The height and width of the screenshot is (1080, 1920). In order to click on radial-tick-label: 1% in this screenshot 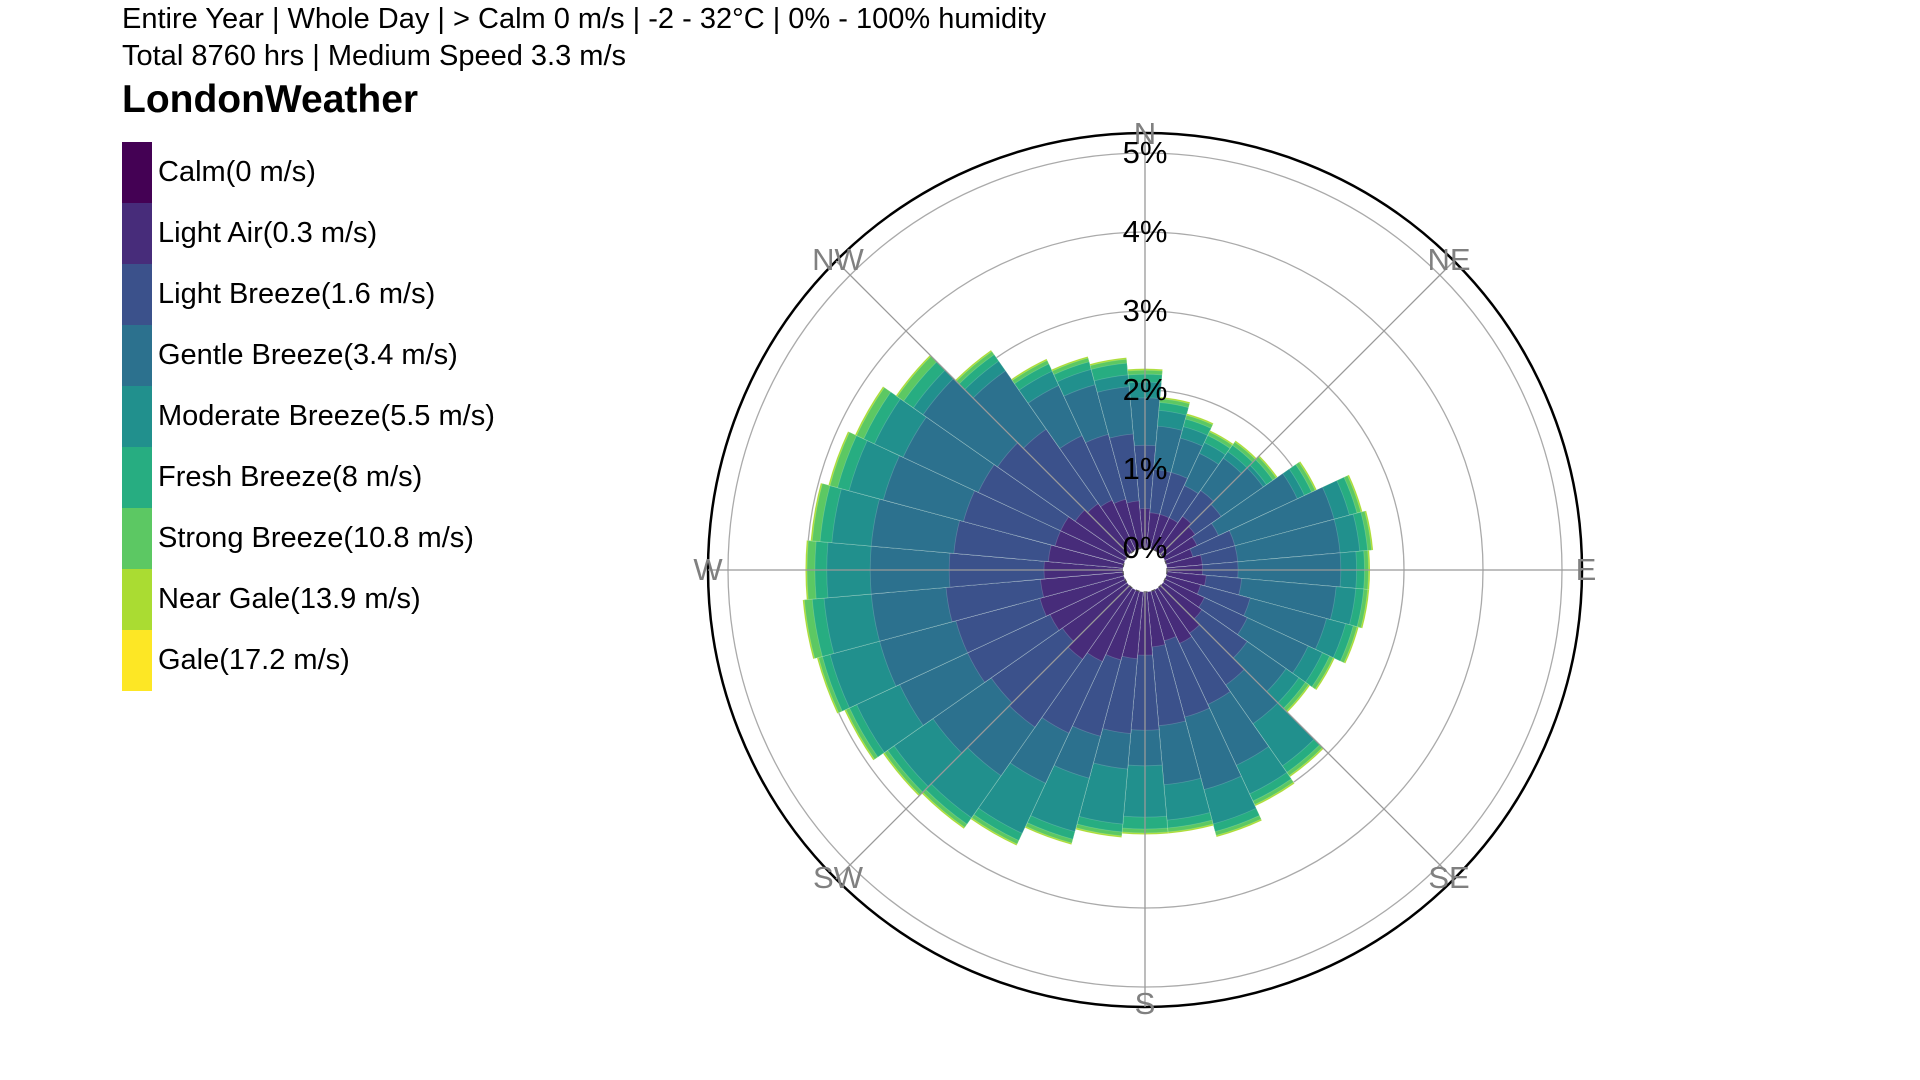, I will do `click(1145, 468)`.